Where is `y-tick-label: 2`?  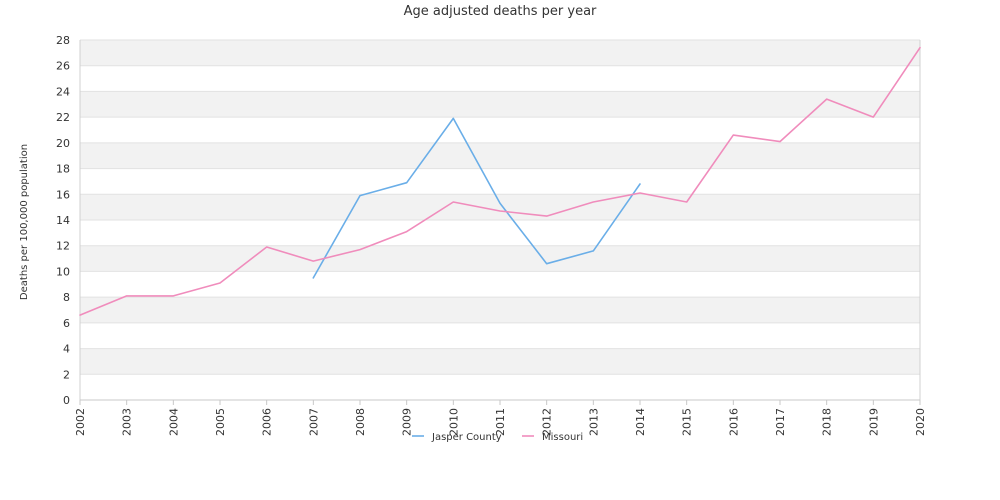
y-tick-label: 2 is located at coordinates (66, 374).